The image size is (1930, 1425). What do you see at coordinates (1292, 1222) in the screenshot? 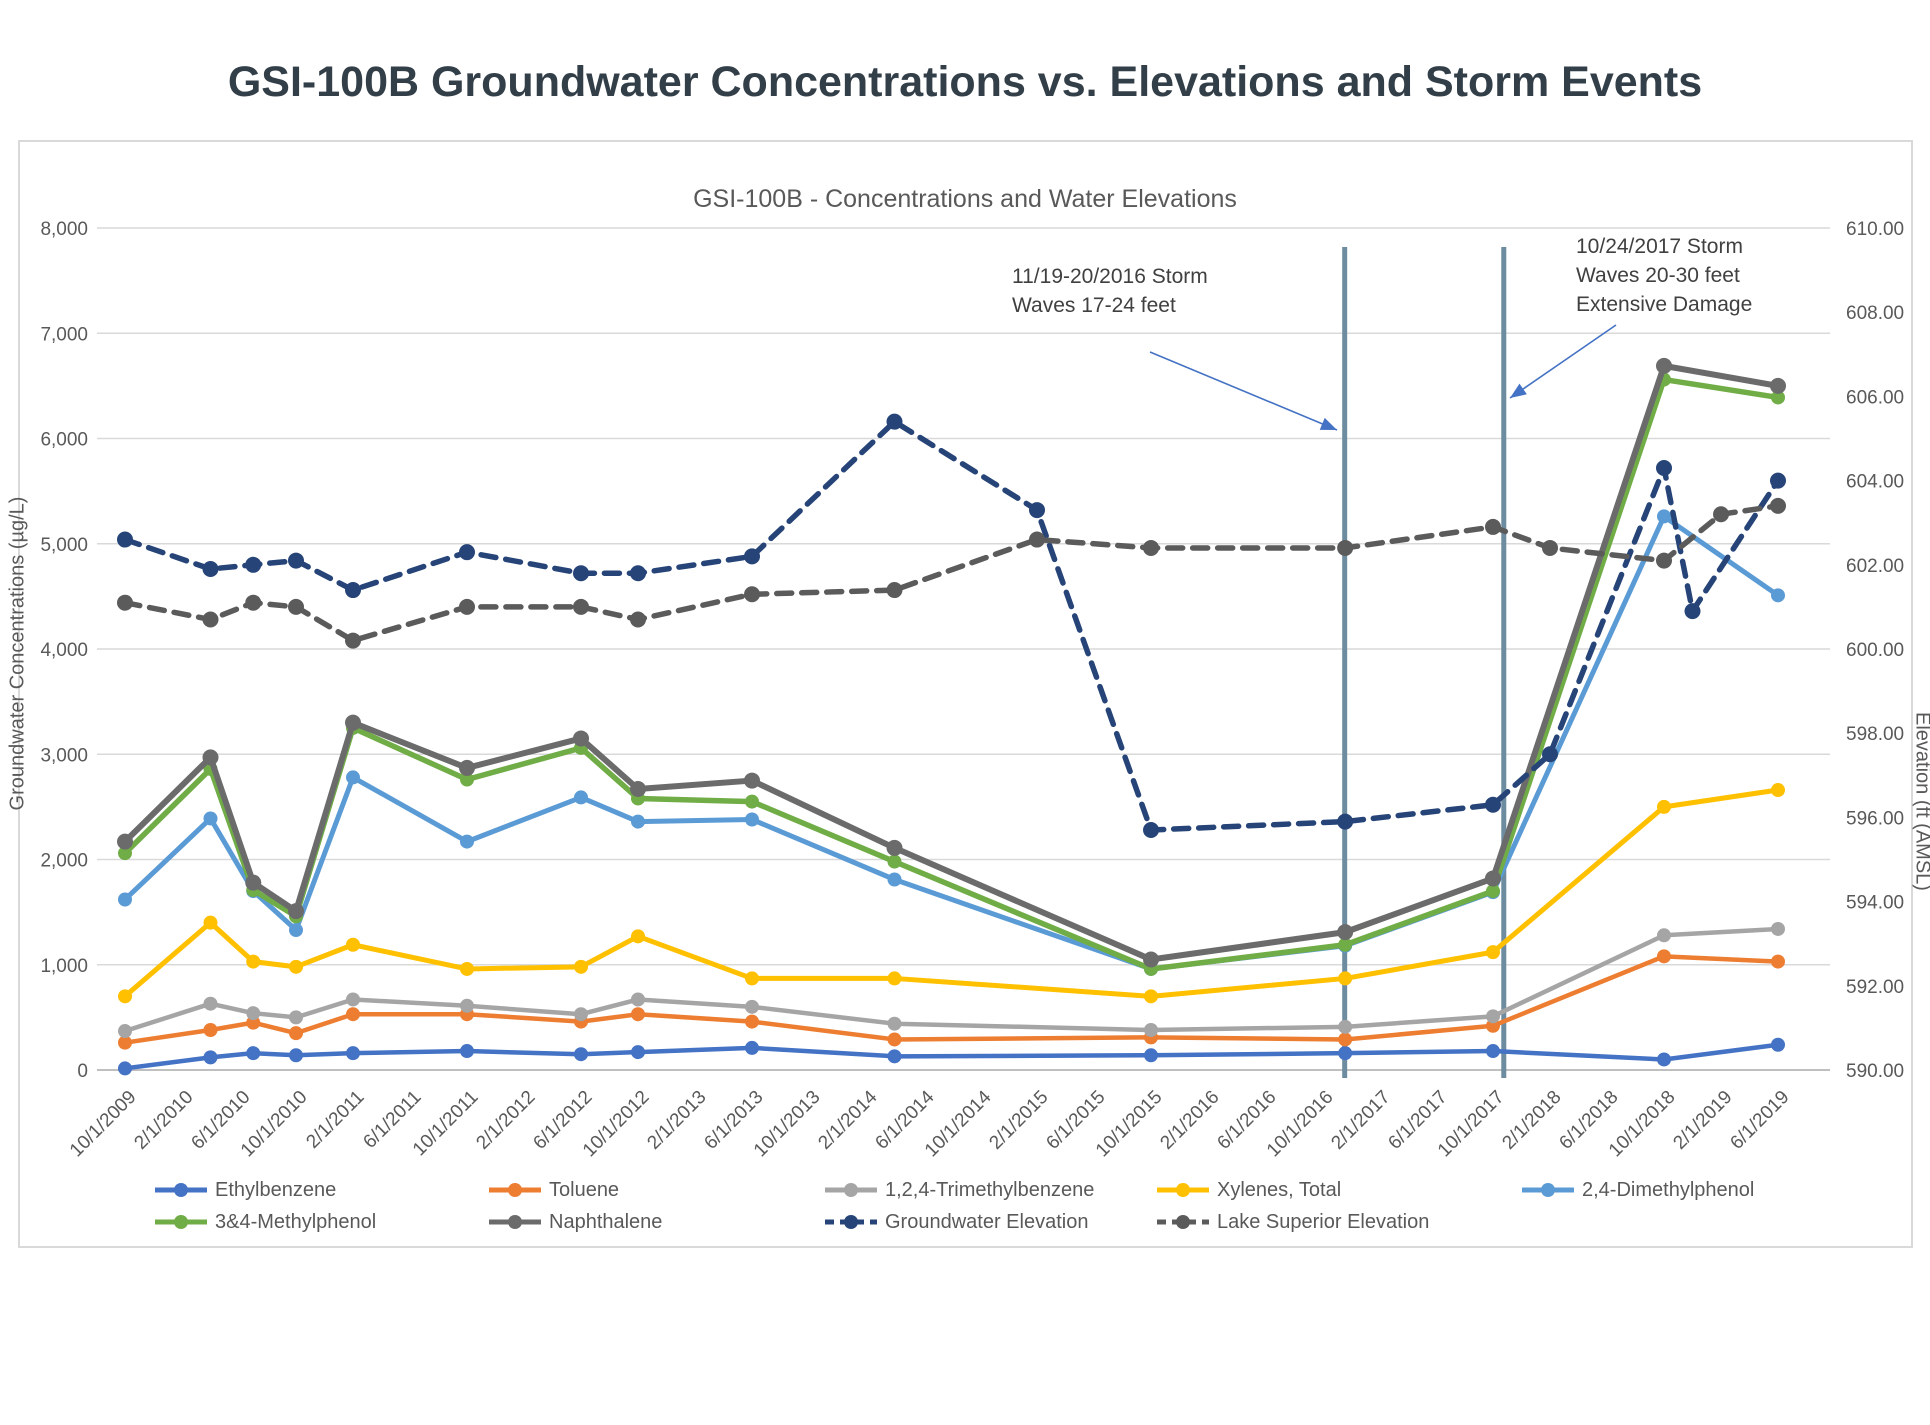
I see `legend-item-lake-superior-elevation: Lake Superior Elevation` at bounding box center [1292, 1222].